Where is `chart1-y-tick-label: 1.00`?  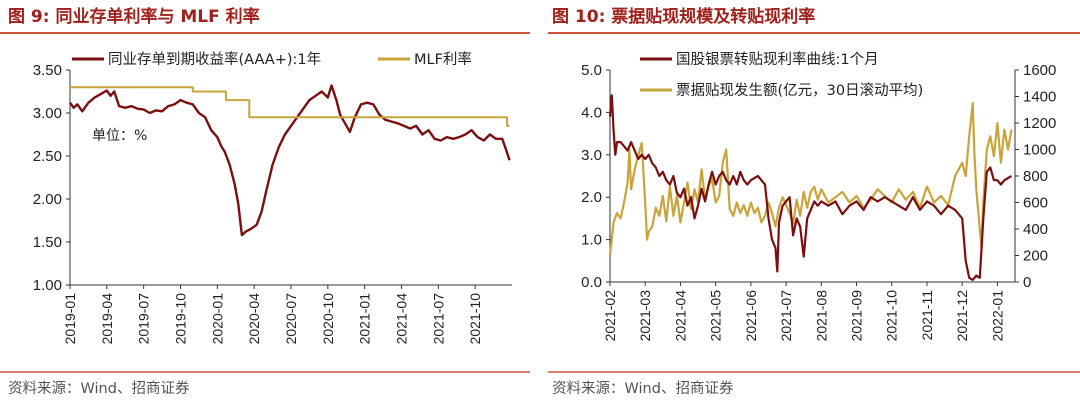 chart1-y-tick-label: 1.00 is located at coordinates (47, 285).